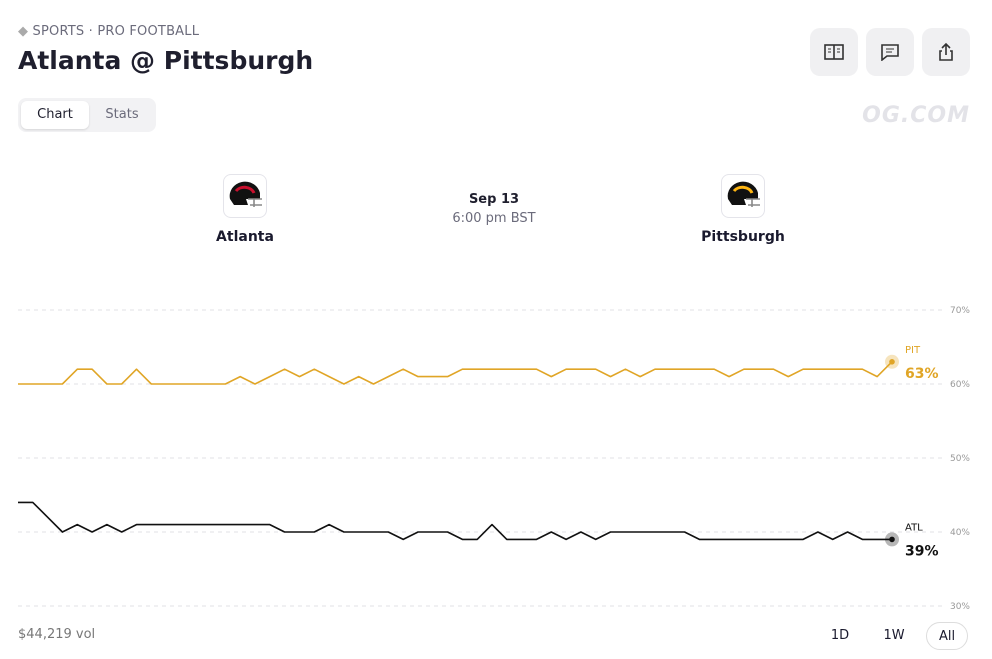 Image resolution: width=992 pixels, height=659 pixels. Describe the element at coordinates (23, 31) in the screenshot. I see `football-icon: ◆` at that location.